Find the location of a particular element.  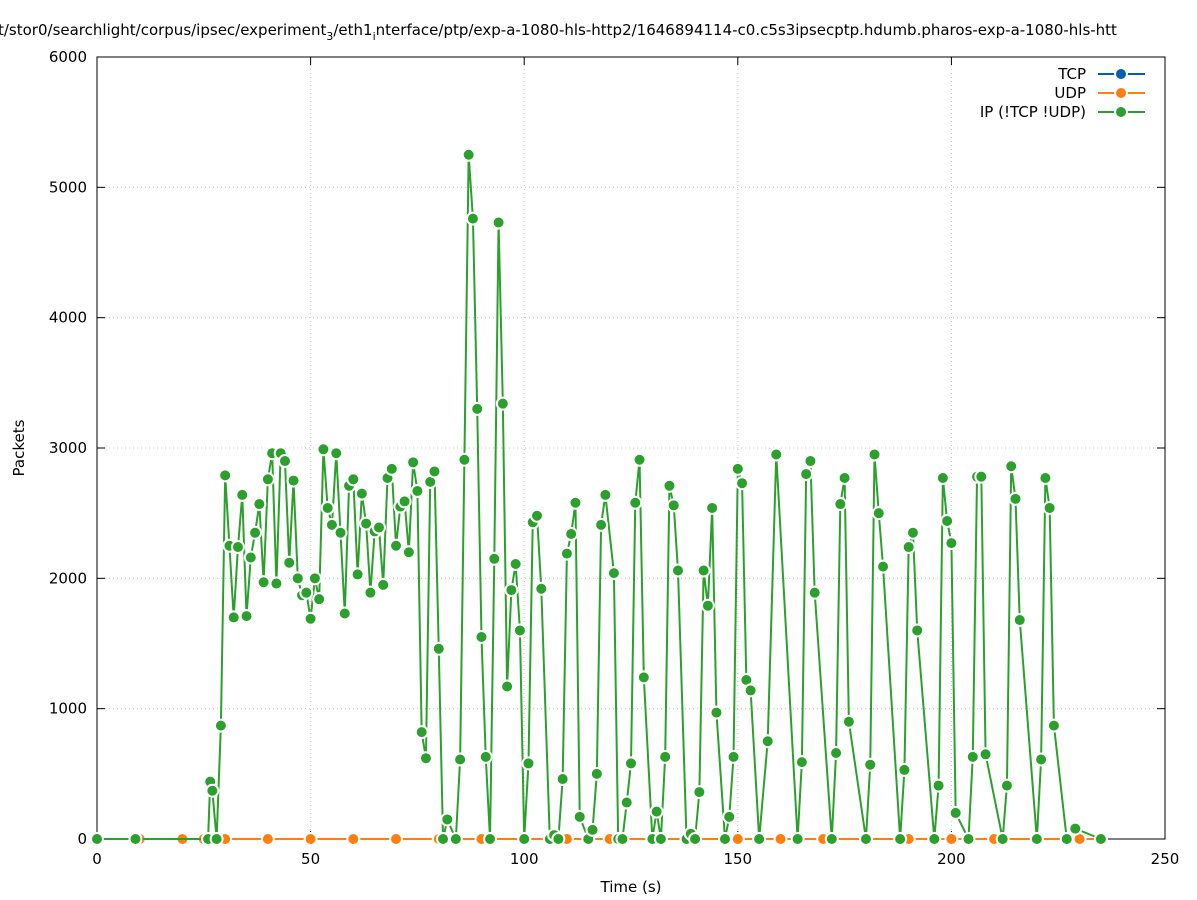

y-tick-label: 4000 is located at coordinates (68, 318).